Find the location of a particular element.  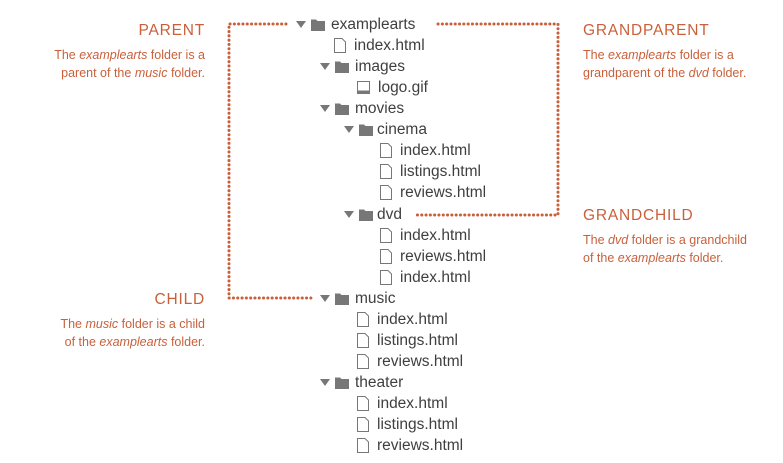

tree-item-music: music is located at coordinates (357, 298).